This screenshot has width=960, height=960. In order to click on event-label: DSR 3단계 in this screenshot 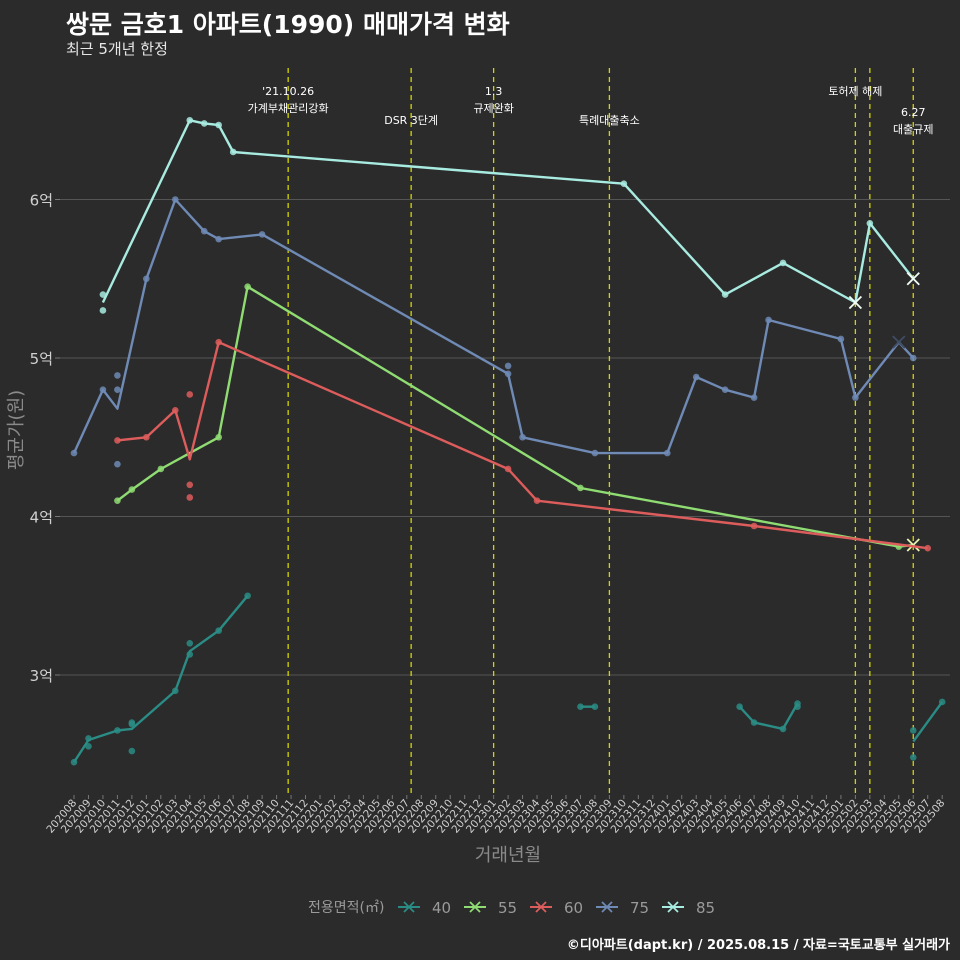, I will do `click(411, 120)`.